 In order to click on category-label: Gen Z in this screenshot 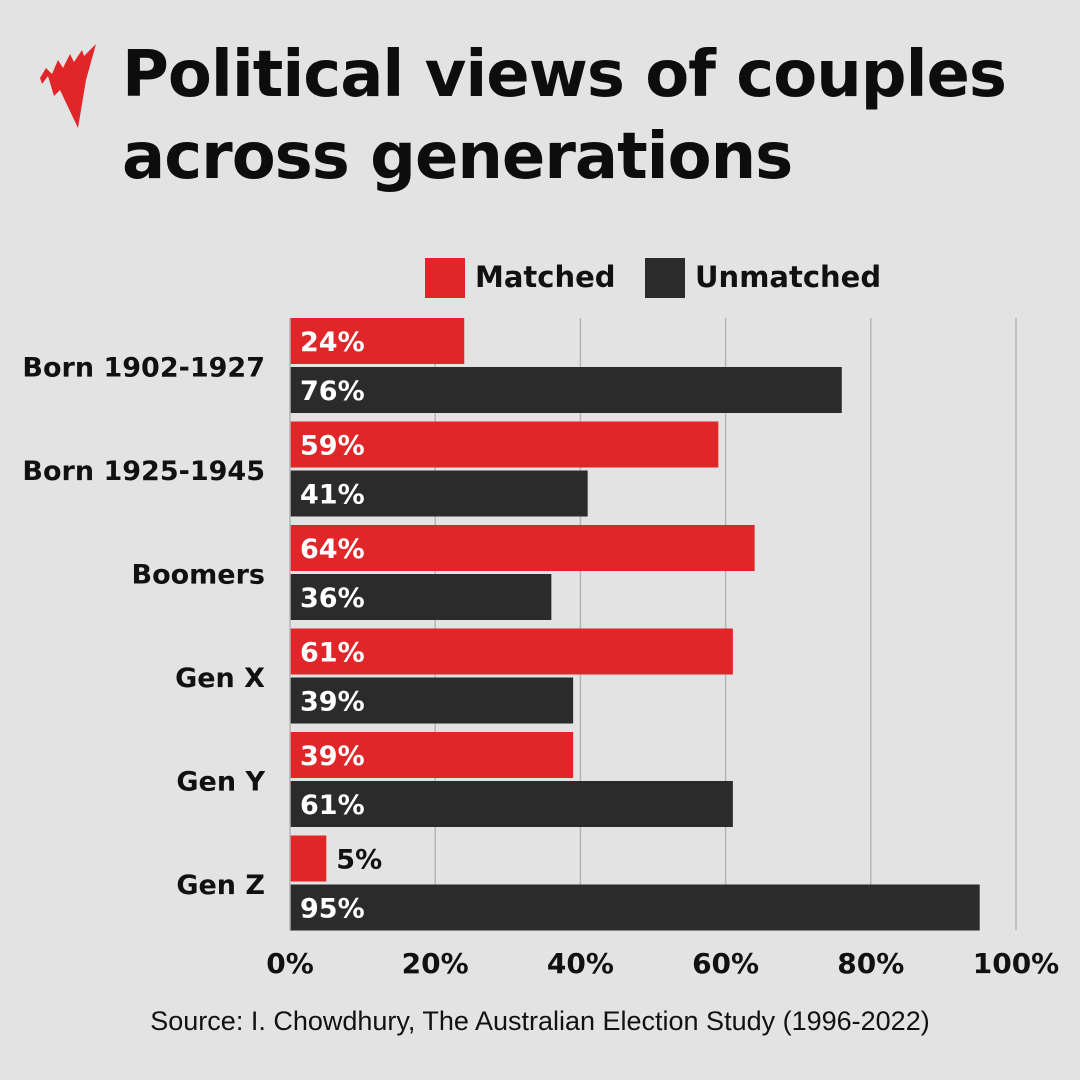, I will do `click(220, 885)`.